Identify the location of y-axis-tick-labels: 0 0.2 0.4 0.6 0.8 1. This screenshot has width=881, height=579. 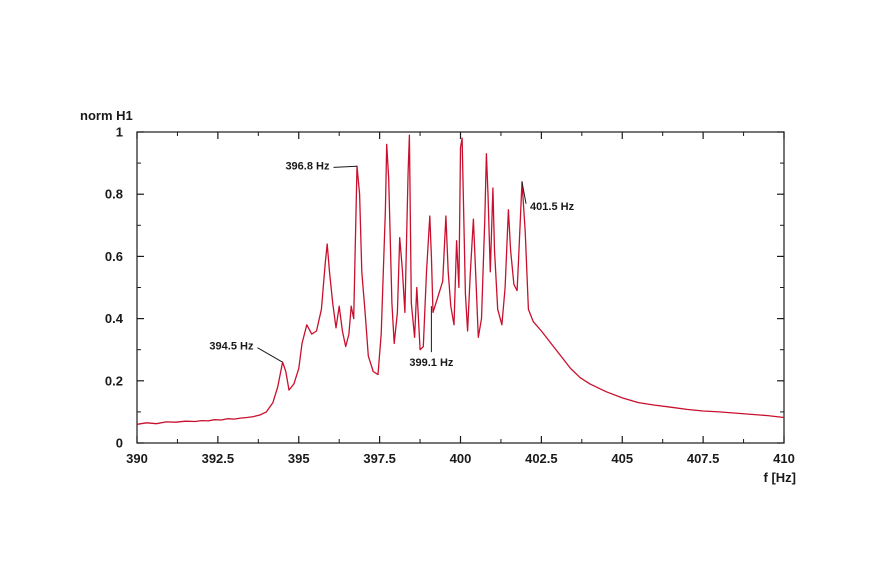
(114, 288).